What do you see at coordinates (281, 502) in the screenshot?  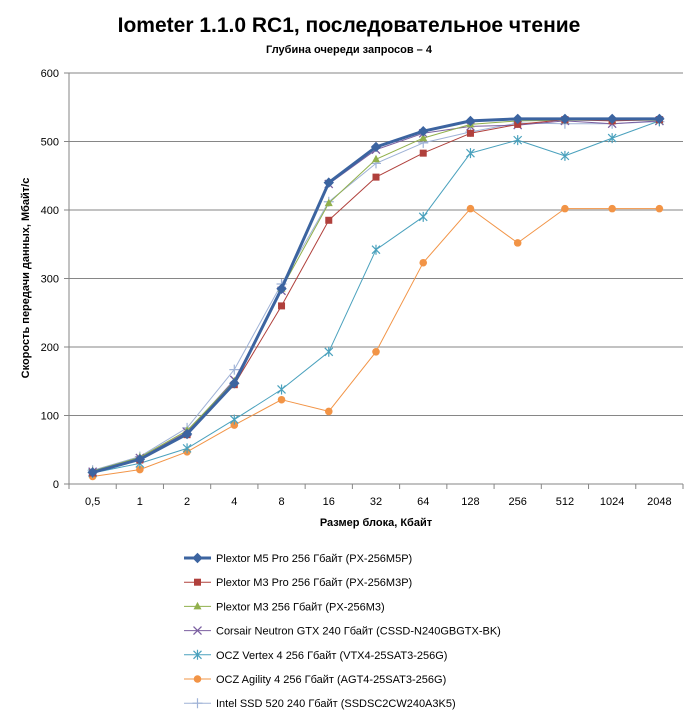 I see `x-tick-label: 8` at bounding box center [281, 502].